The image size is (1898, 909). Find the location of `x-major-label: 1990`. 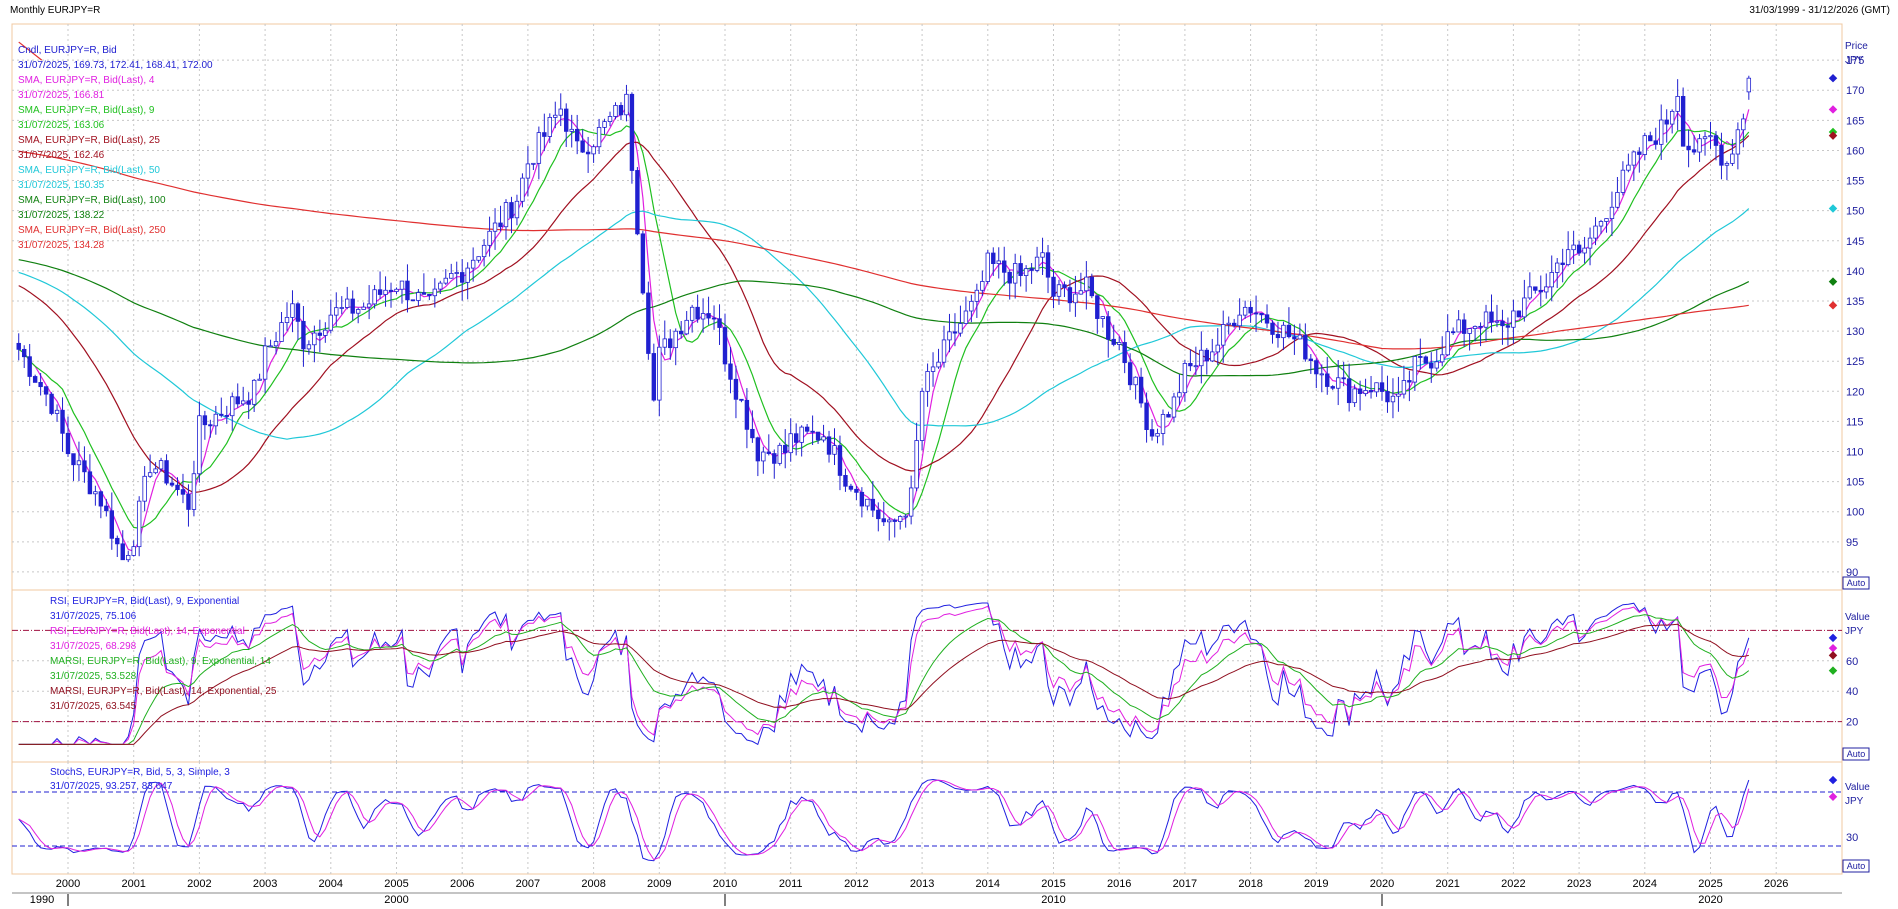

x-major-label: 1990 is located at coordinates (42, 900).